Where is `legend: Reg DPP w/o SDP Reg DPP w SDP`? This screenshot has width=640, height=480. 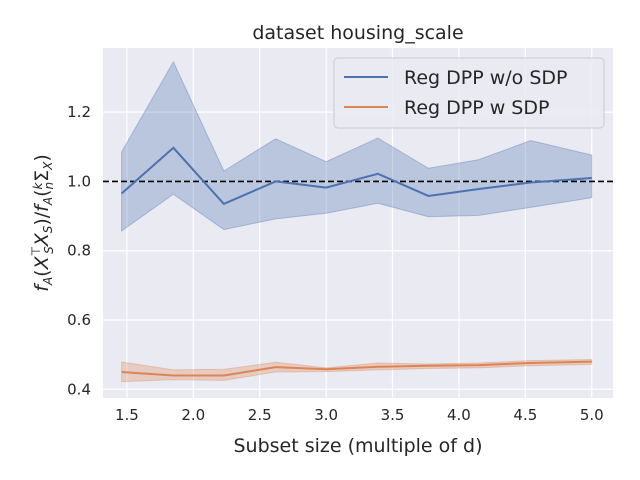 legend: Reg DPP w/o SDP Reg DPP w SDP is located at coordinates (469, 93).